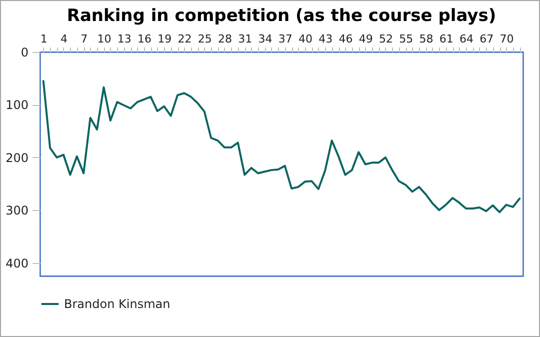  I want to click on y-tick-label: 0, so click(24, 53).